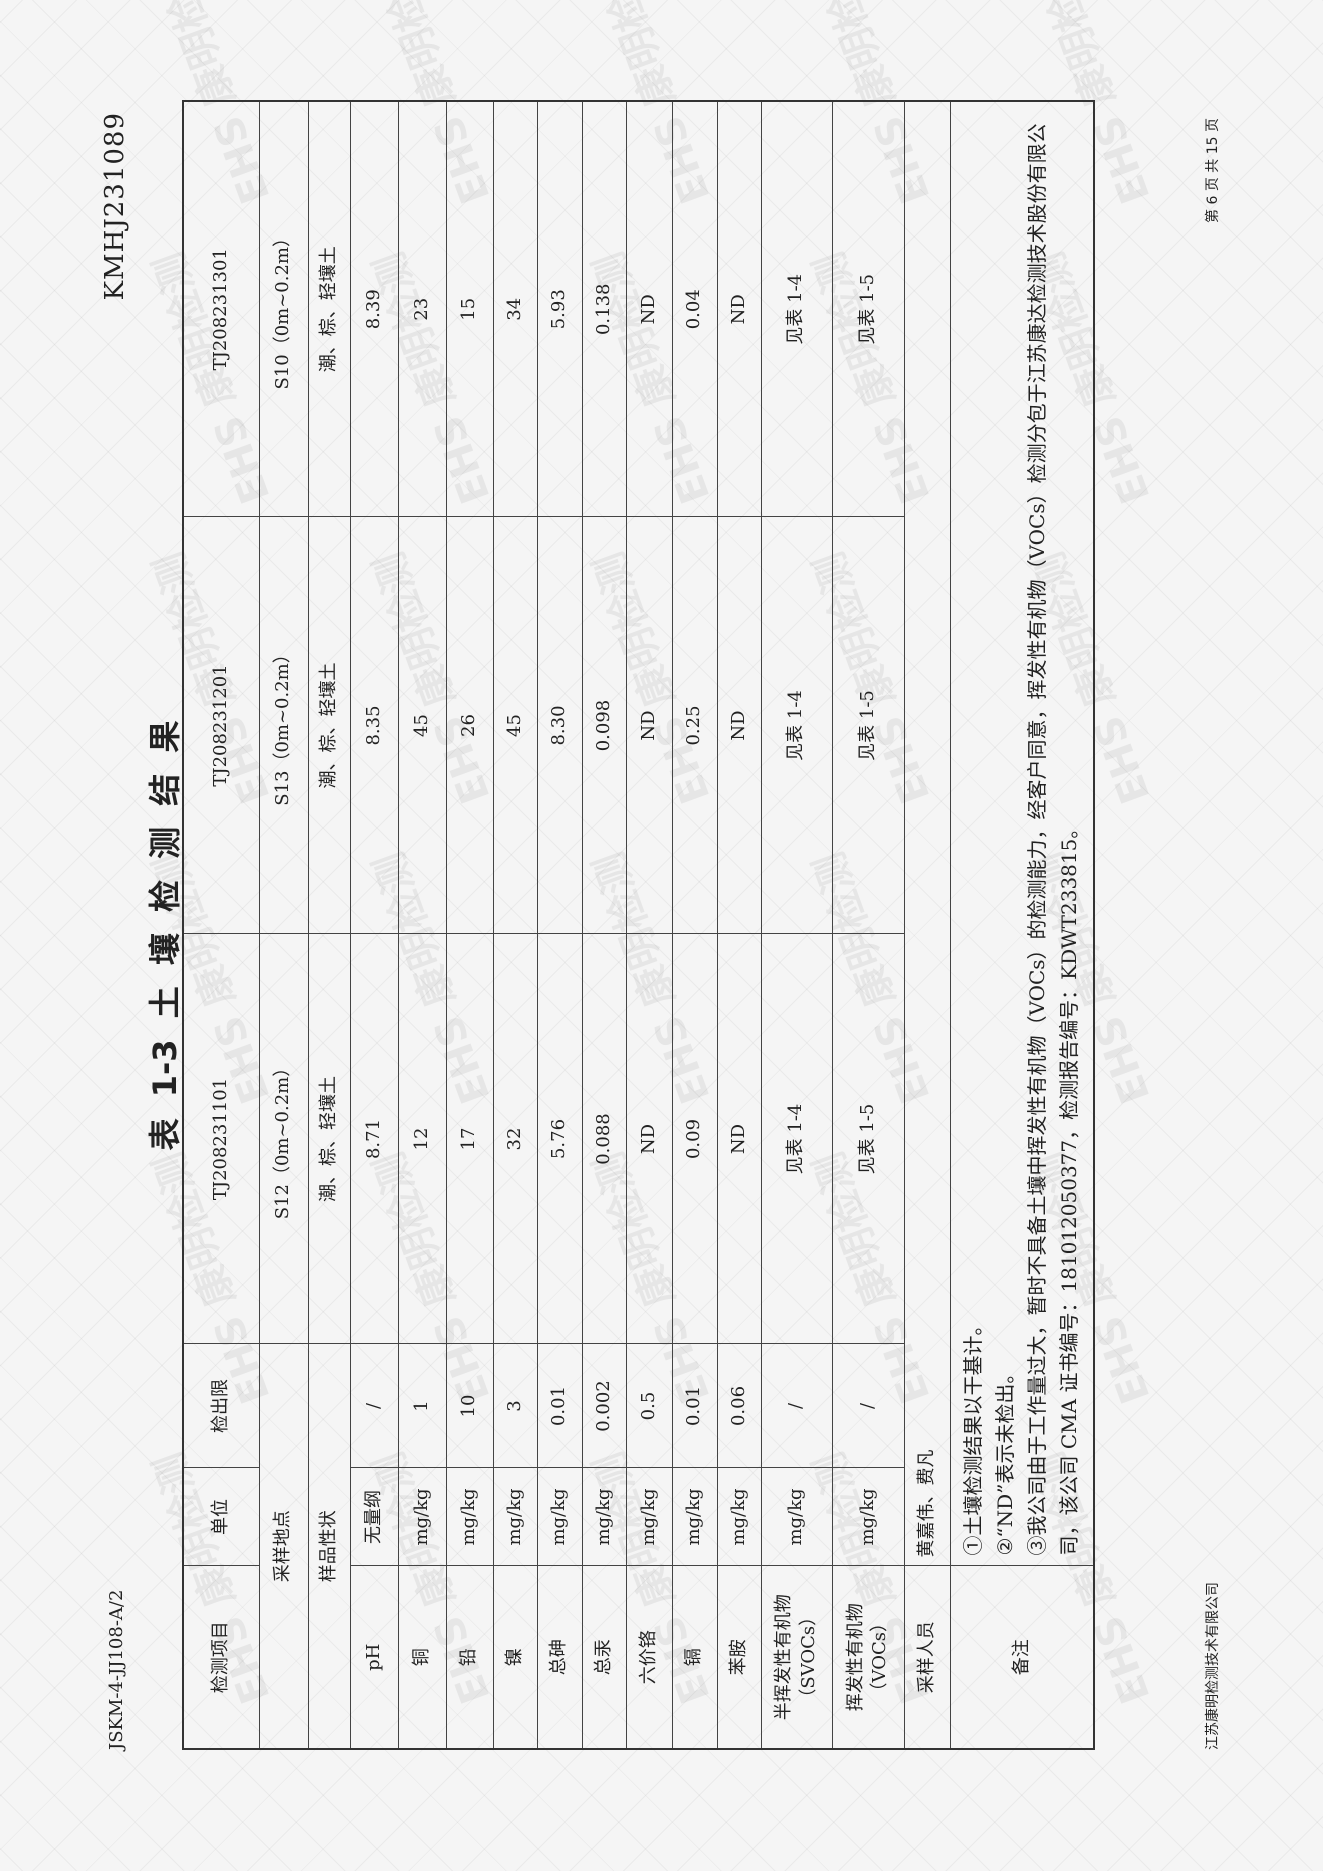 The height and width of the screenshot is (1871, 1323). Describe the element at coordinates (469, 1406) in the screenshot. I see `detection-limit: 10` at that location.